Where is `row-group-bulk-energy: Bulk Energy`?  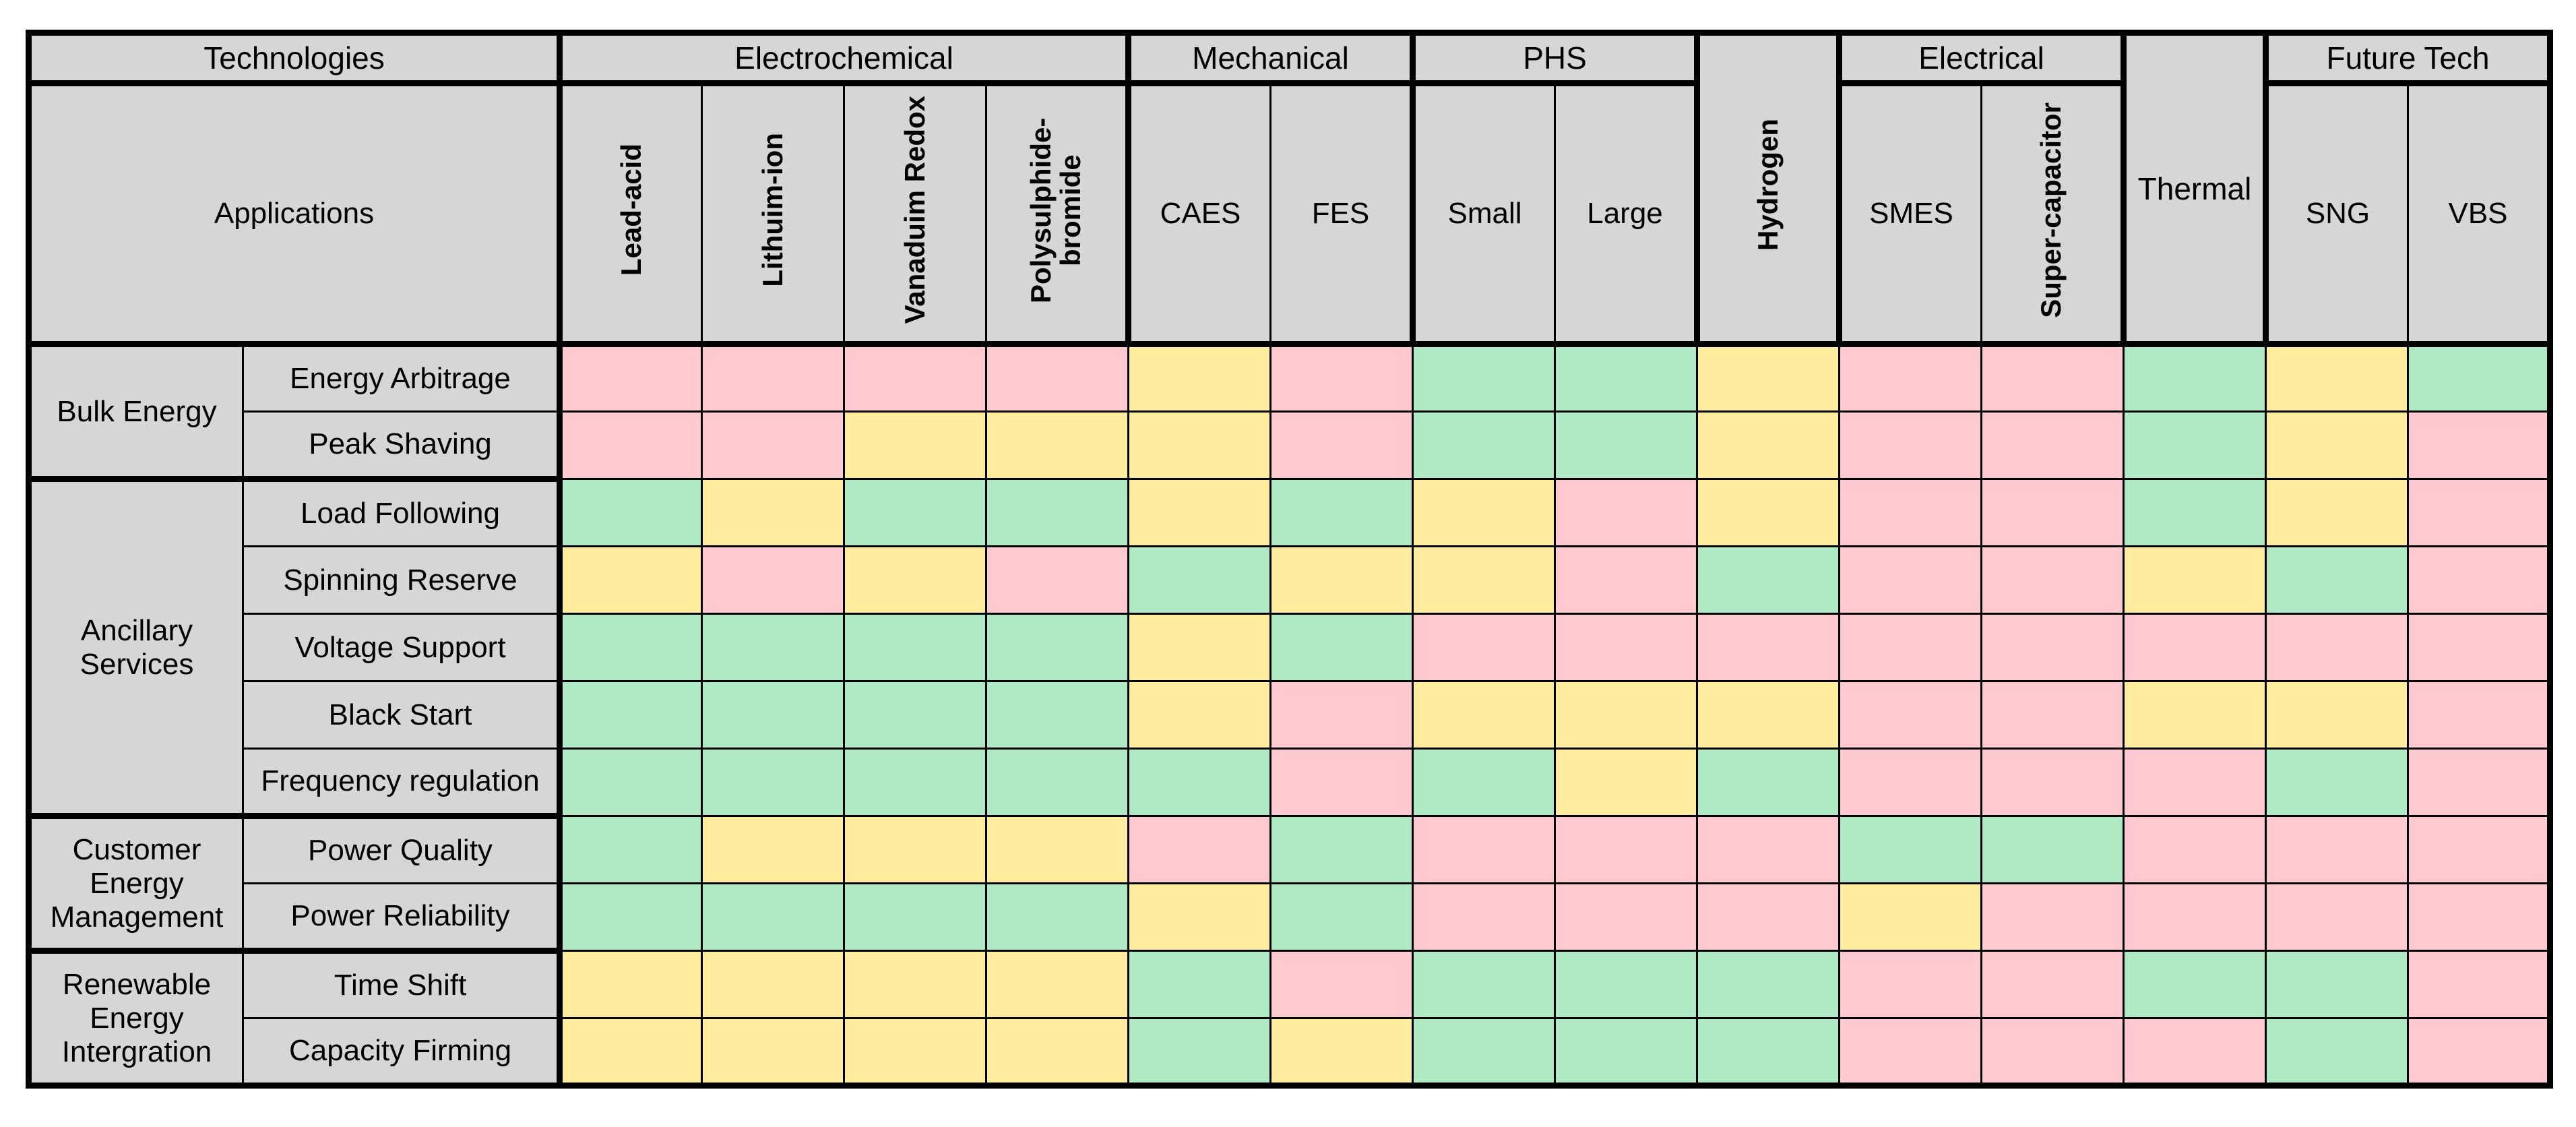
row-group-bulk-energy: Bulk Energy is located at coordinates (136, 412).